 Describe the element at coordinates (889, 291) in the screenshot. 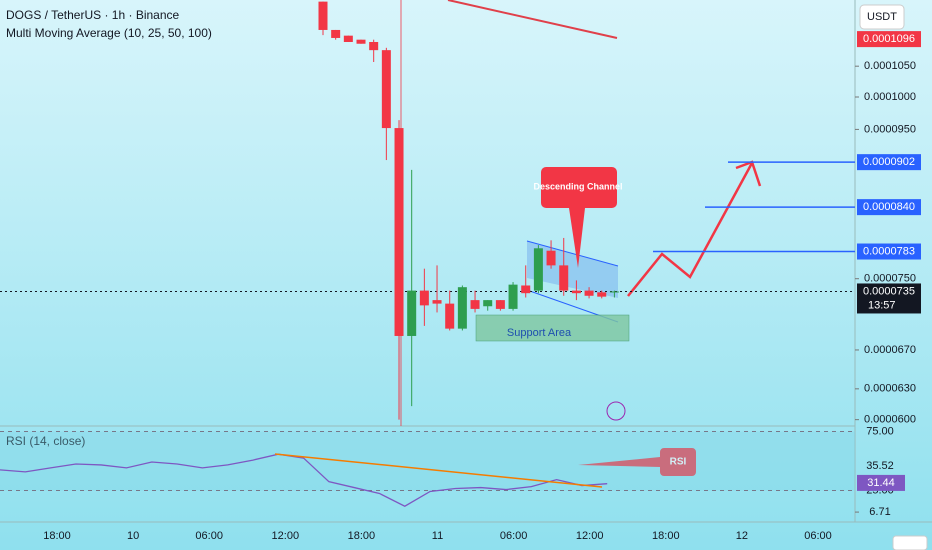

I see `price-level-label: 0.0000735` at that location.